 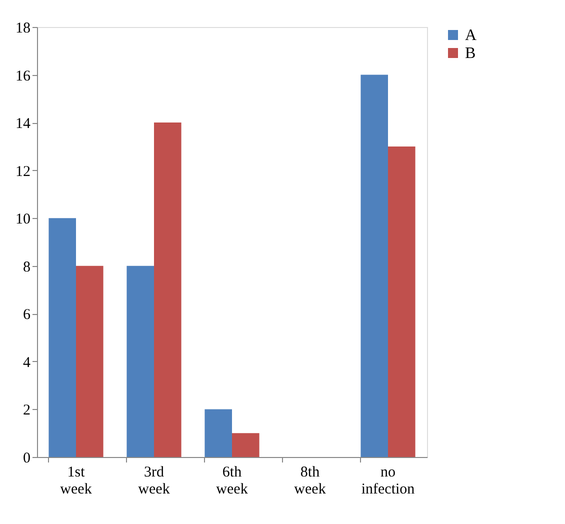 I want to click on y-tick-label: 16, so click(x=23, y=76).